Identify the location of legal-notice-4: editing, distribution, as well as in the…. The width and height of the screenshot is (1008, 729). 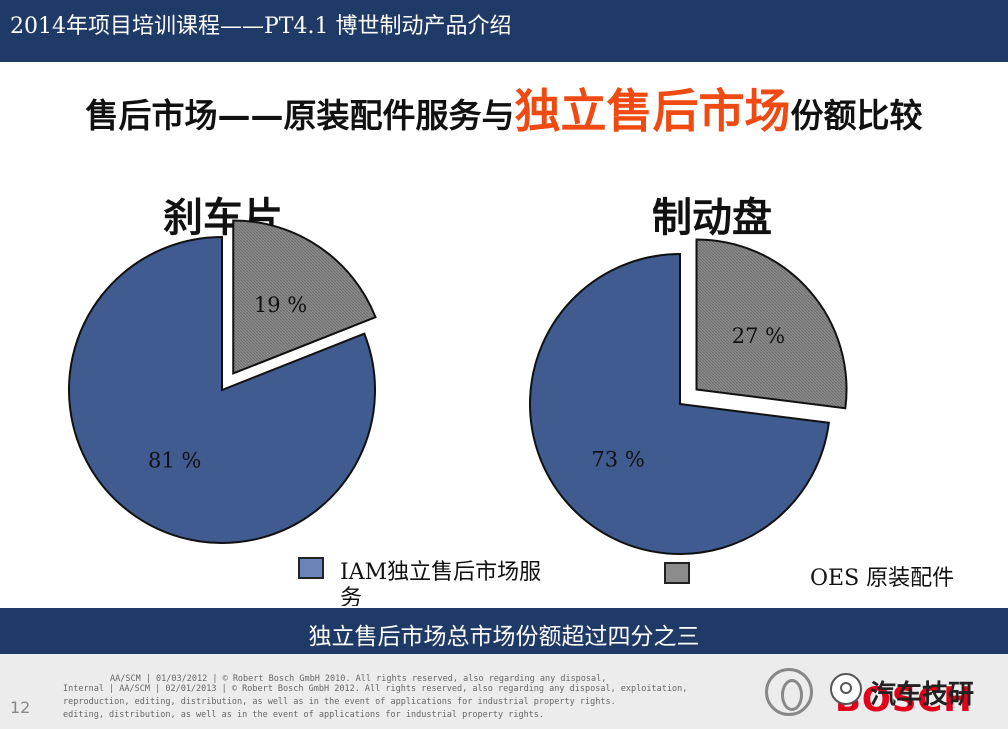
(304, 715).